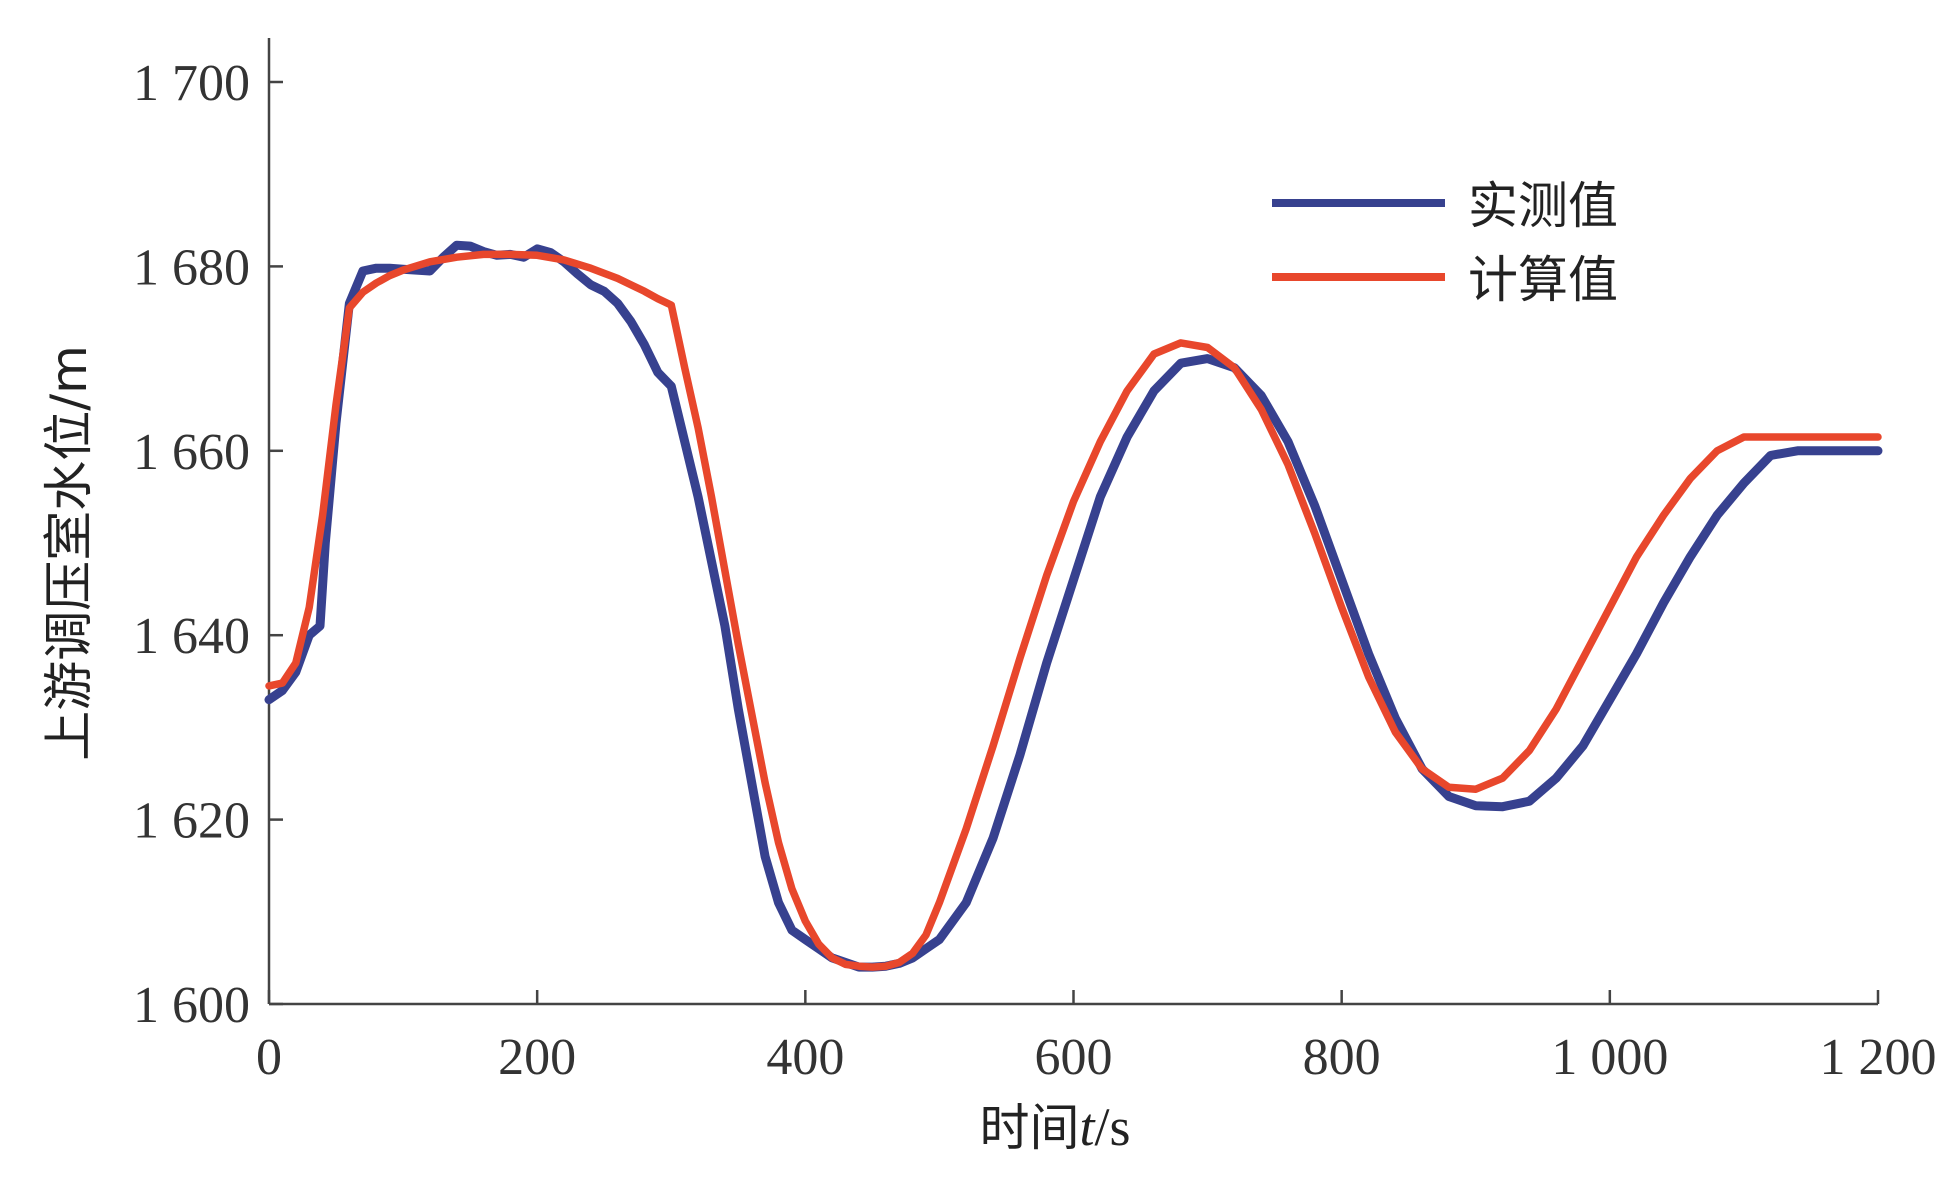 The width and height of the screenshot is (1937, 1181). I want to click on legend: 实测值 计算值, so click(1445, 243).